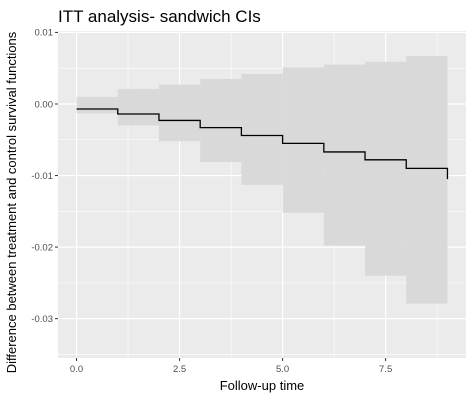 The height and width of the screenshot is (401, 473). I want to click on y-tick-label-0: 0.01, so click(44, 33).